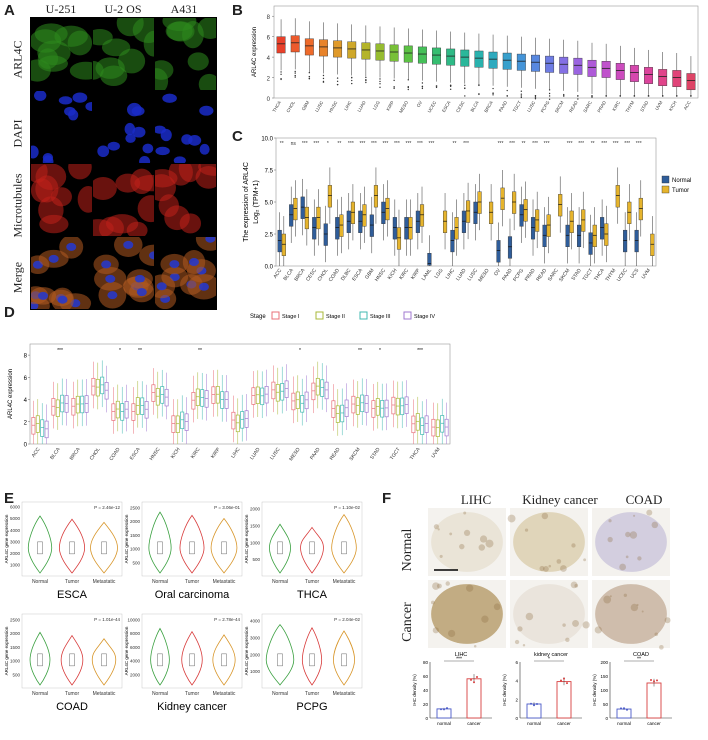 The width and height of the screenshot is (708, 740). Describe the element at coordinates (475, 106) in the screenshot. I see `panel-b-xtick: BLCA` at that location.